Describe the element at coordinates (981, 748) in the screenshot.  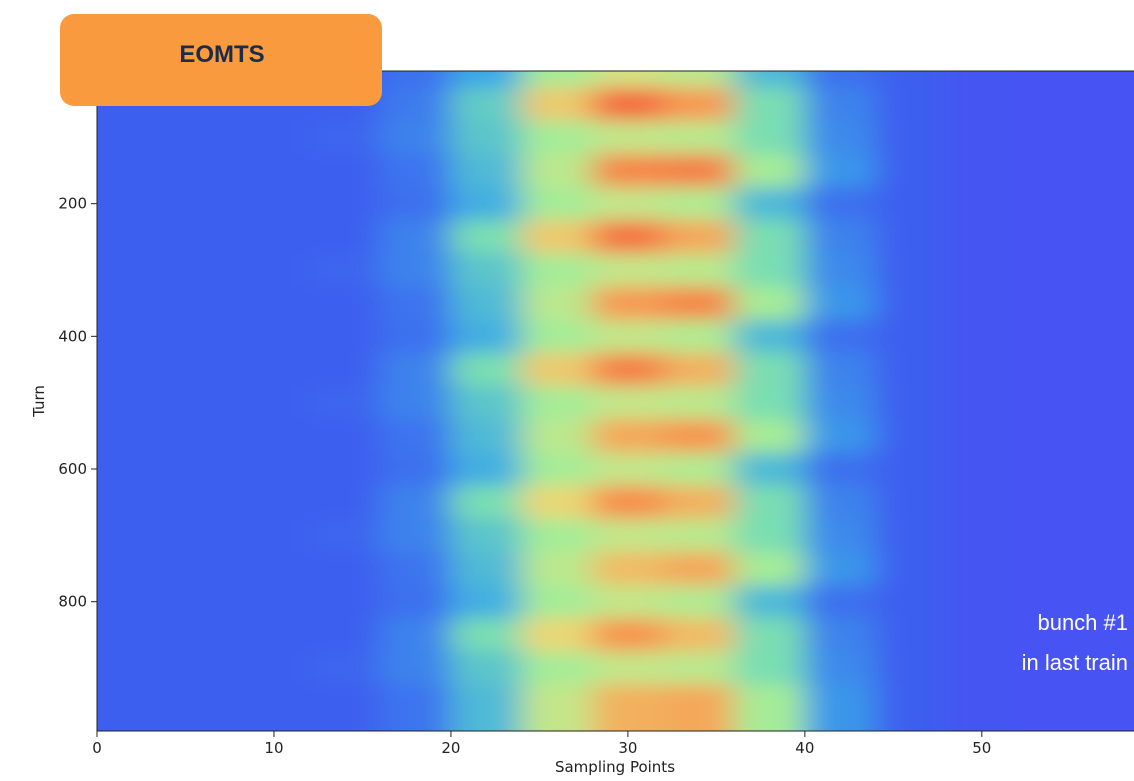
I see `x-tick-label: 50` at that location.